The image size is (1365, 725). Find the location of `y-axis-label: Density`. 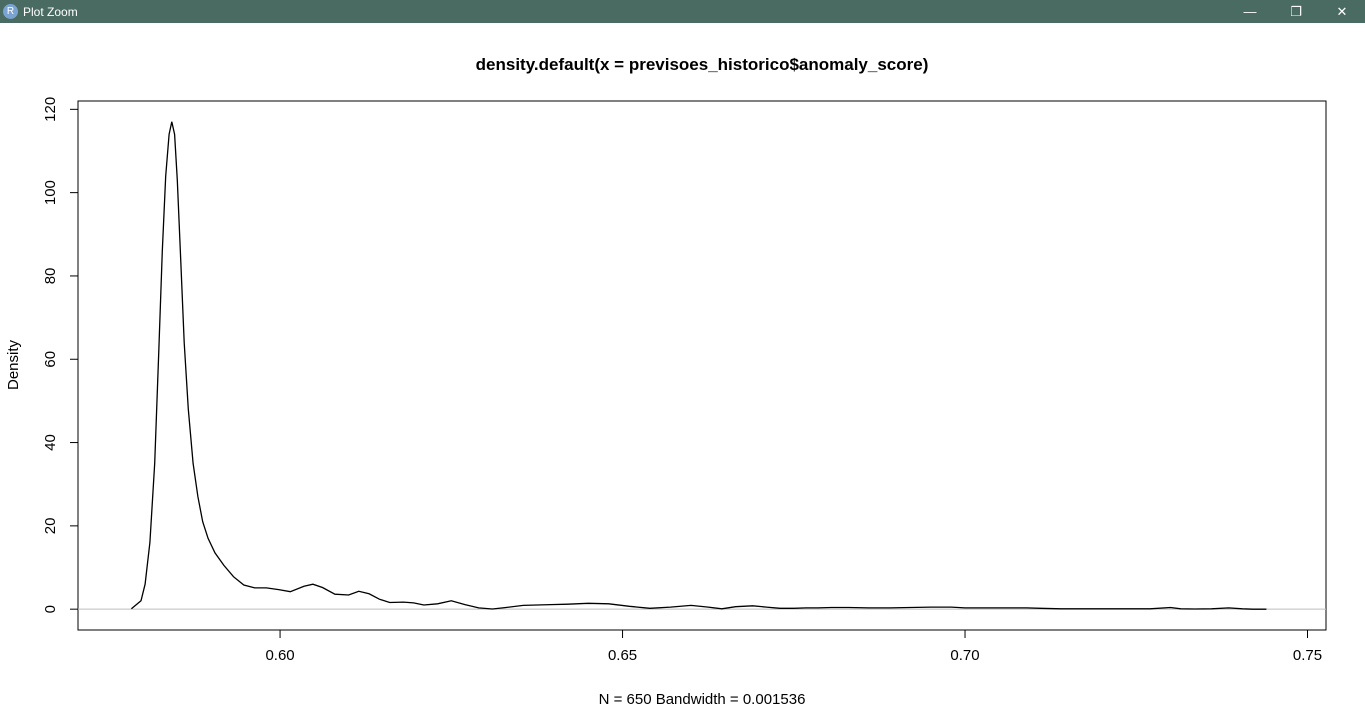

y-axis-label: Density is located at coordinates (13, 364).